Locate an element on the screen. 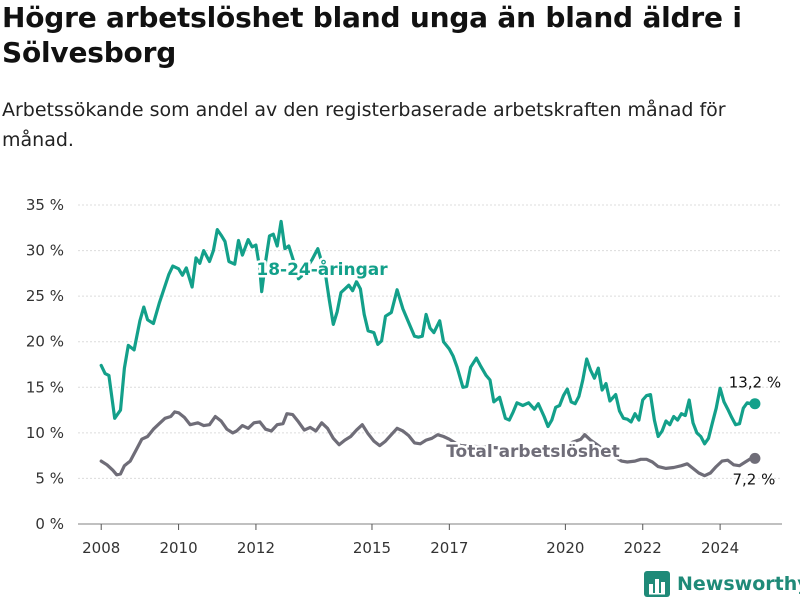 Image resolution: width=800 pixels, height=600 pixels. x-tick-label: 2024 is located at coordinates (720, 548).